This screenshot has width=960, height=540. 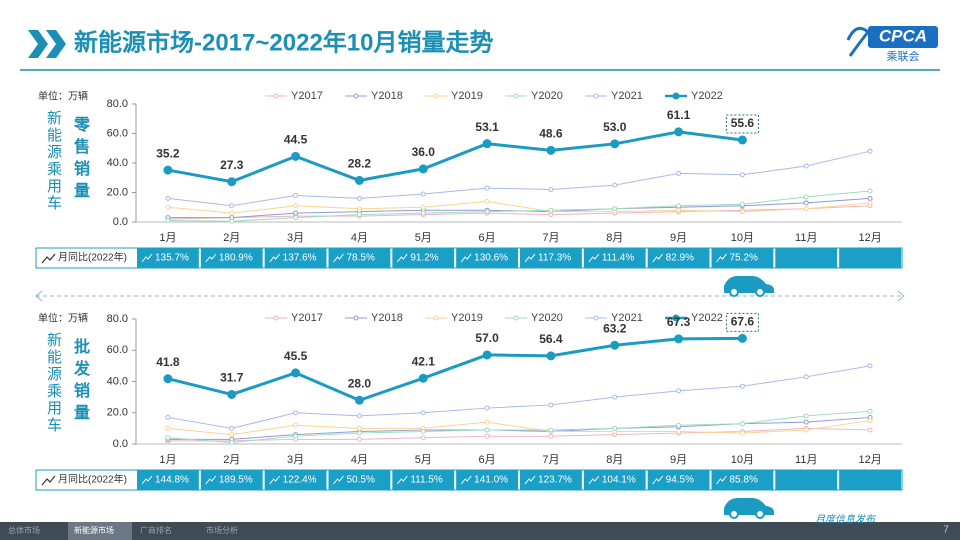 What do you see at coordinates (470, 296) in the screenshot?
I see `divider-arrows` at bounding box center [470, 296].